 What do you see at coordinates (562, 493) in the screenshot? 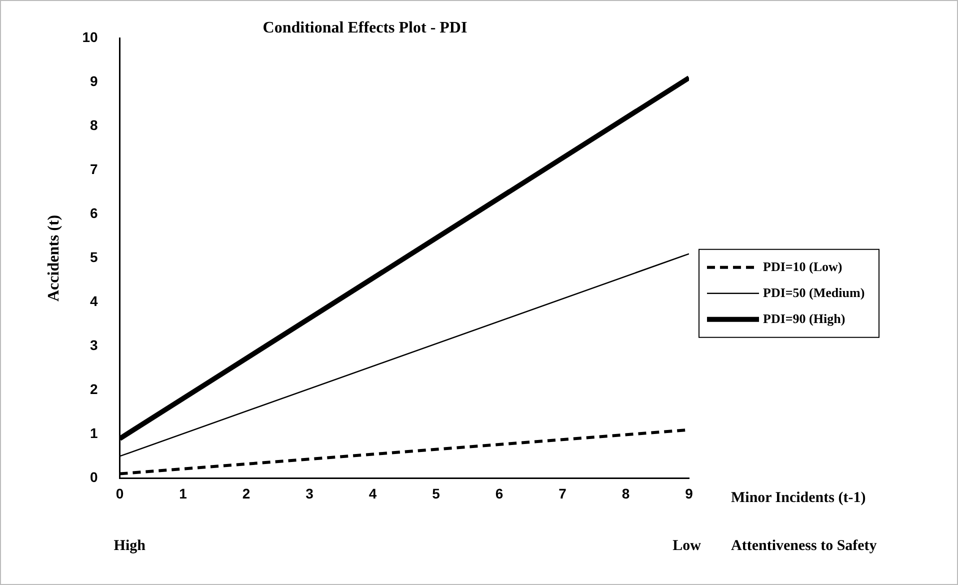
I see `x-tick-label: 7` at bounding box center [562, 493].